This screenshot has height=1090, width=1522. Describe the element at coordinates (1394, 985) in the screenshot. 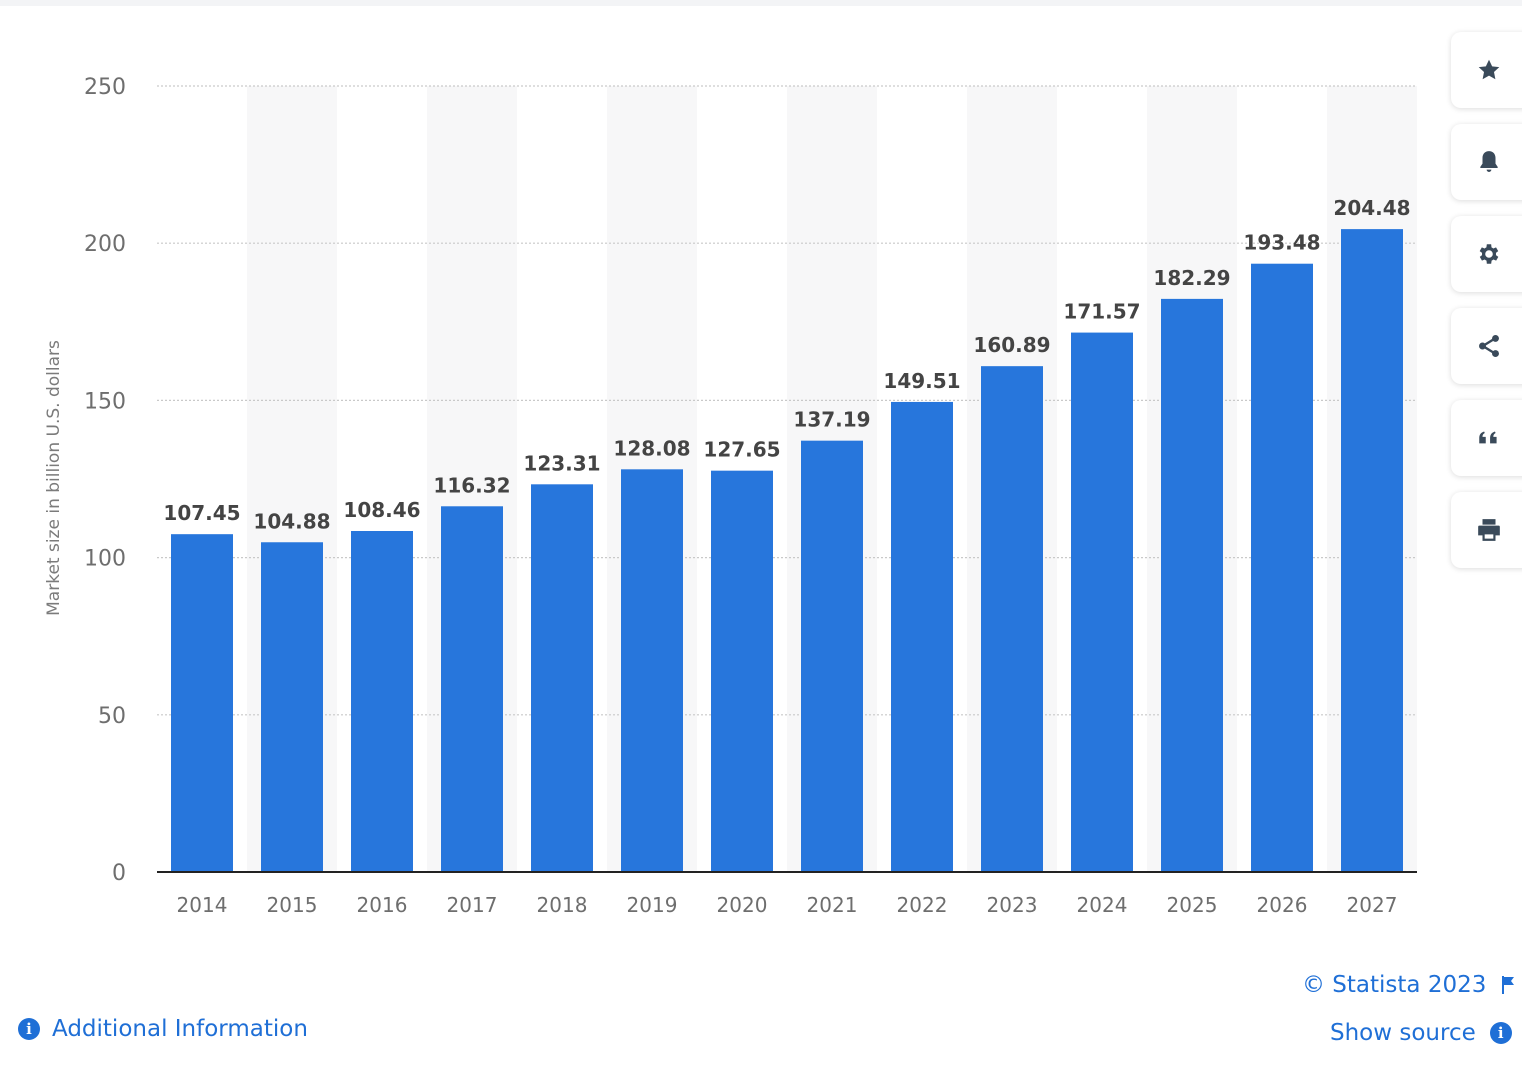

I see `copyright-text: © Statista 2023` at that location.